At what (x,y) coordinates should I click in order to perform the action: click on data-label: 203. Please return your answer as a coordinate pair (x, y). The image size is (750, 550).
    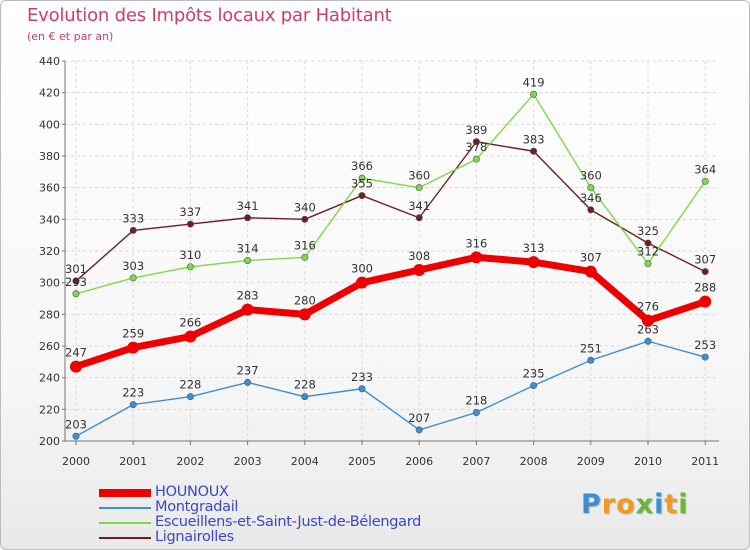
    Looking at the image, I should click on (76, 424).